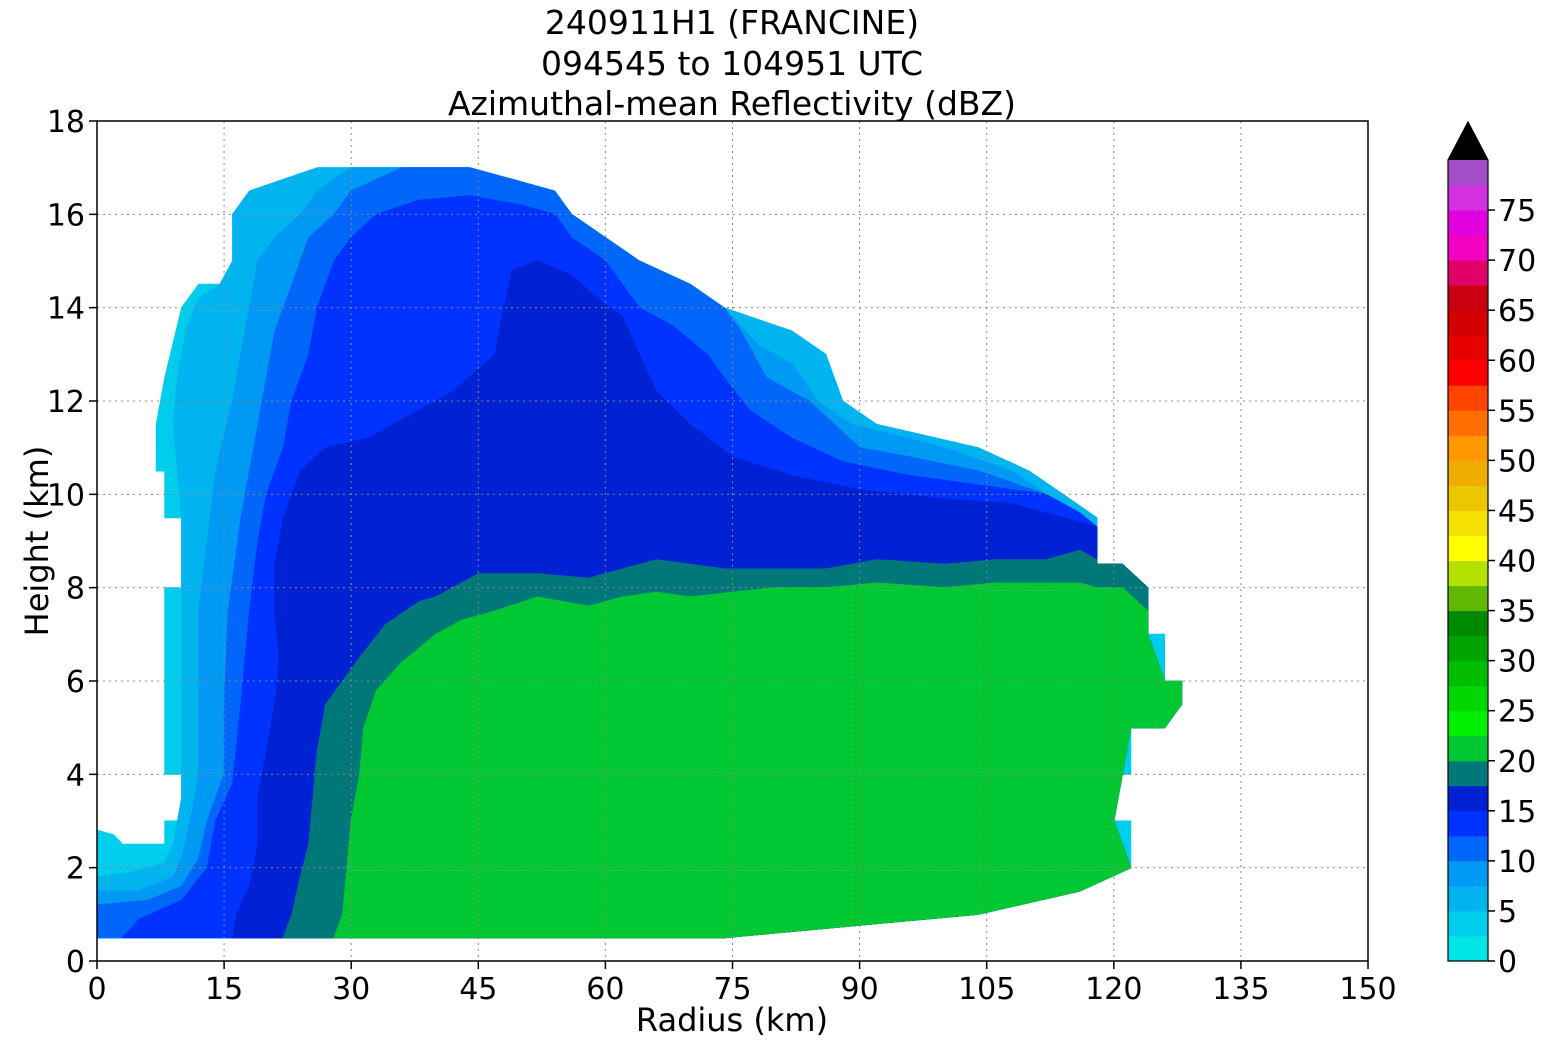 The height and width of the screenshot is (1045, 1548). What do you see at coordinates (1517, 612) in the screenshot?
I see `colorbar-tick-label-7: 35` at bounding box center [1517, 612].